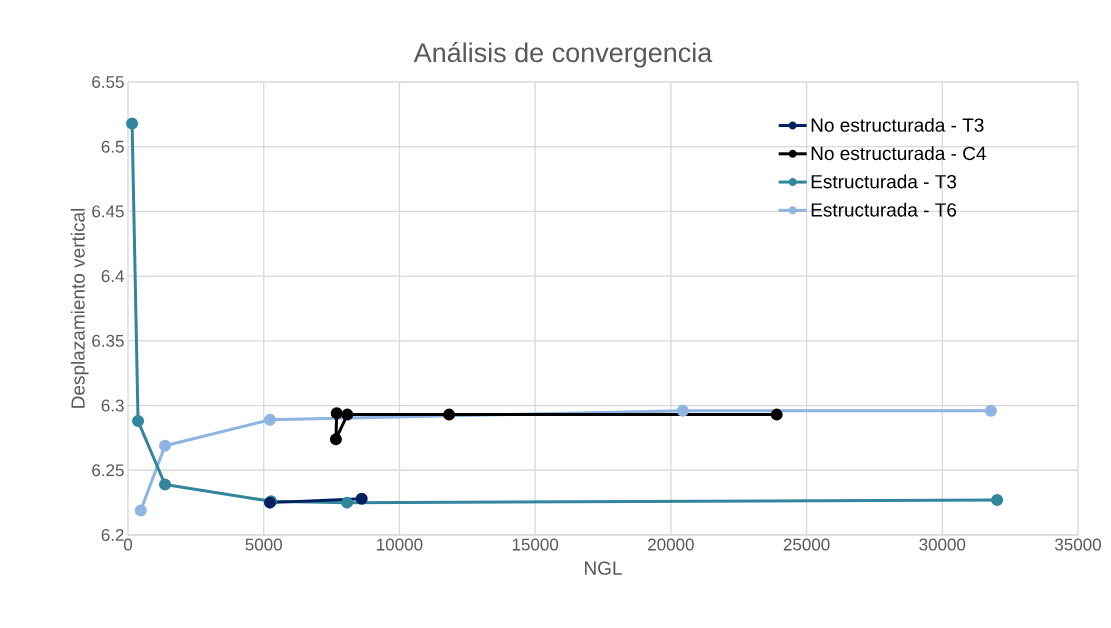 Image resolution: width=1111 pixels, height=628 pixels. What do you see at coordinates (942, 544) in the screenshot?
I see `x-tick-label: 30000` at bounding box center [942, 544].